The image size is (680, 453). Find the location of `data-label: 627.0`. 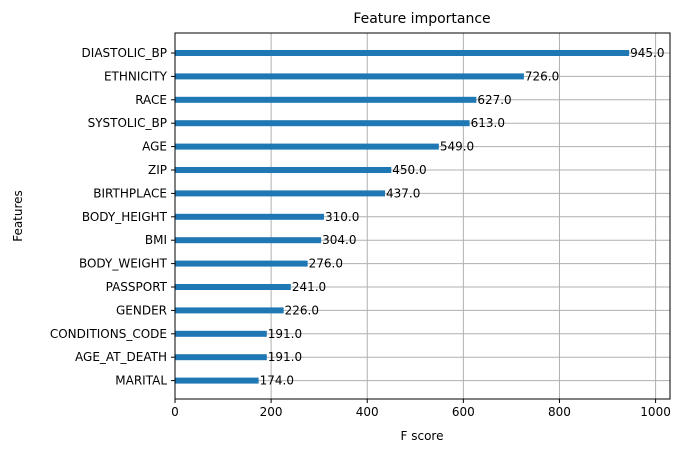

data-label: 627.0 is located at coordinates (494, 100).